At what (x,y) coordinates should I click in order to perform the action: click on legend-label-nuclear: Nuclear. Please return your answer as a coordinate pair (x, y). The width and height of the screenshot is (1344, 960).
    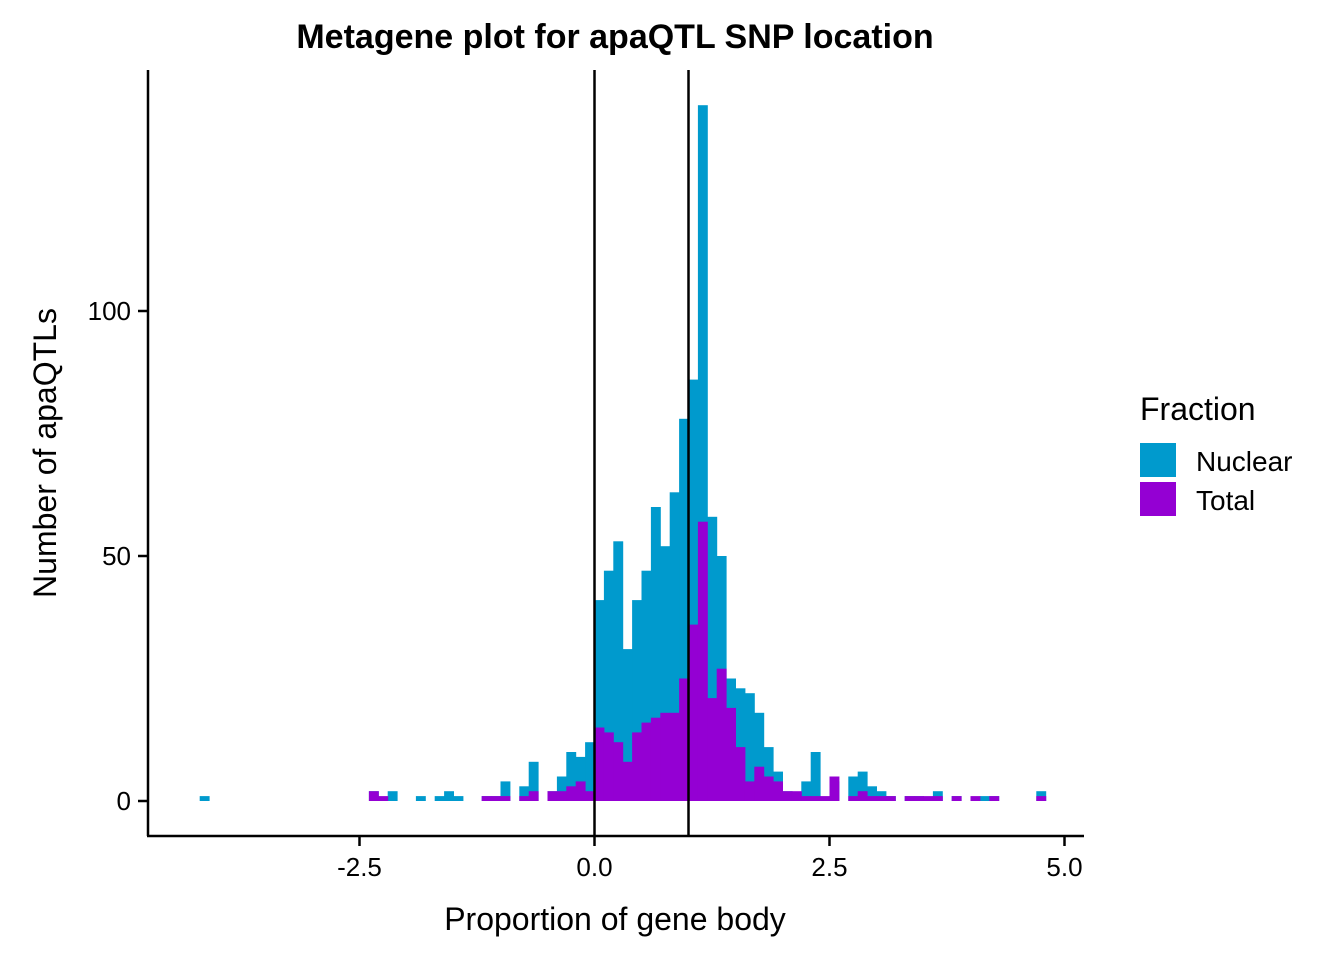
    Looking at the image, I should click on (1244, 461).